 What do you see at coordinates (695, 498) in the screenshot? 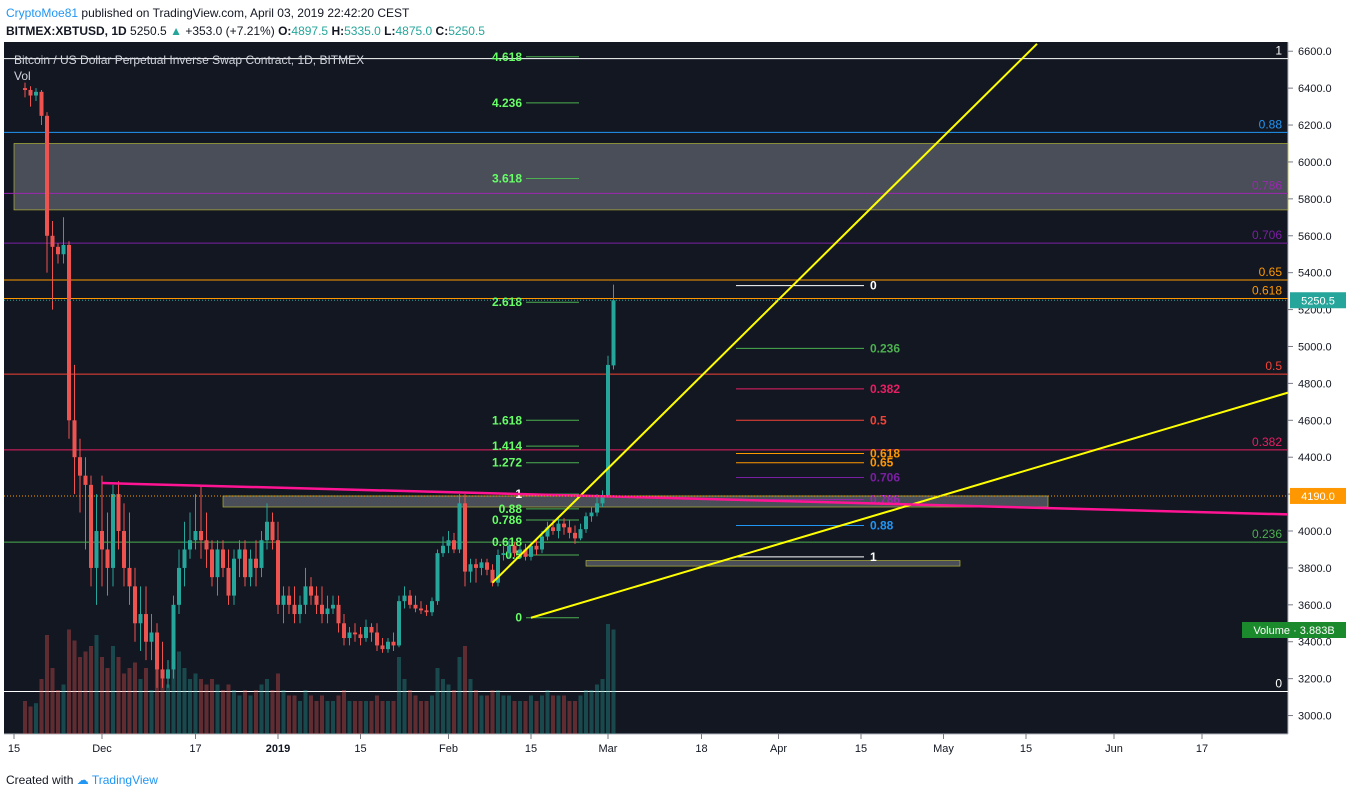
I see `trend-line` at bounding box center [695, 498].